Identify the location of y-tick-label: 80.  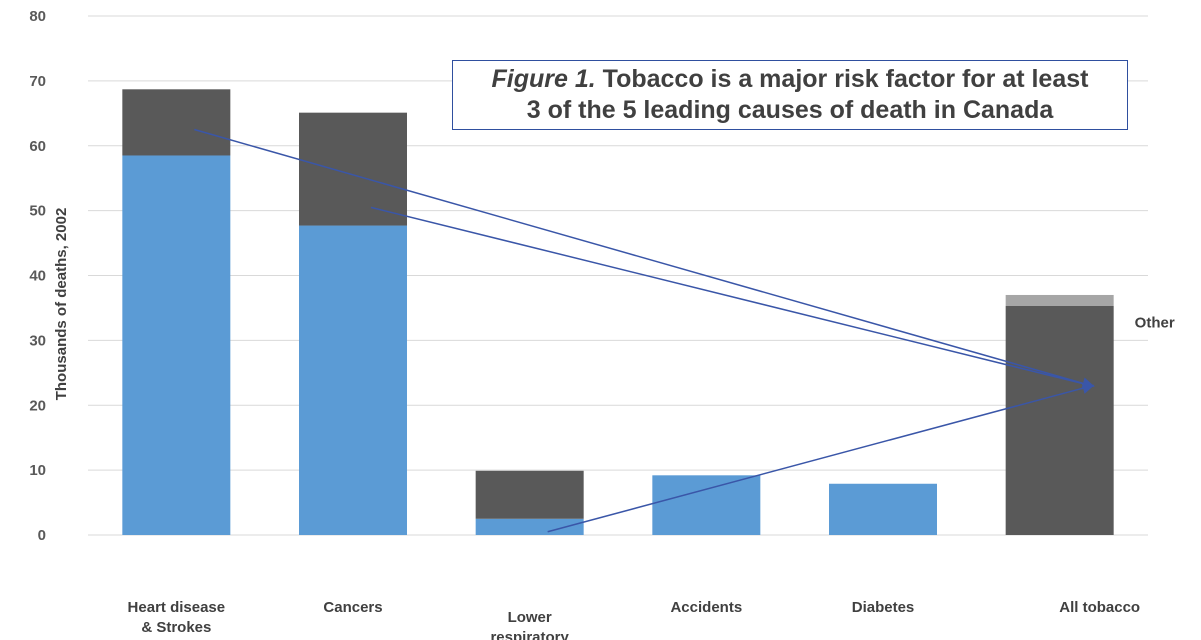
(37, 16).